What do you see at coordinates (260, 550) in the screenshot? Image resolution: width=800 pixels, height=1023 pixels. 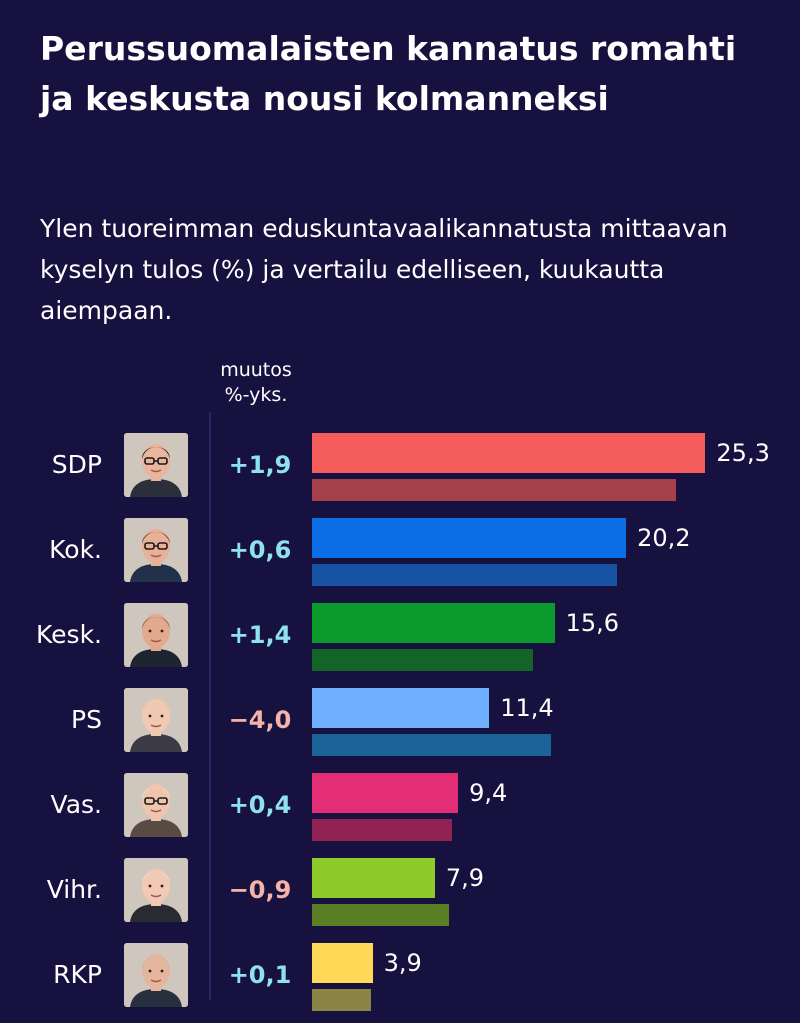 I see `change-value: +0,6` at bounding box center [260, 550].